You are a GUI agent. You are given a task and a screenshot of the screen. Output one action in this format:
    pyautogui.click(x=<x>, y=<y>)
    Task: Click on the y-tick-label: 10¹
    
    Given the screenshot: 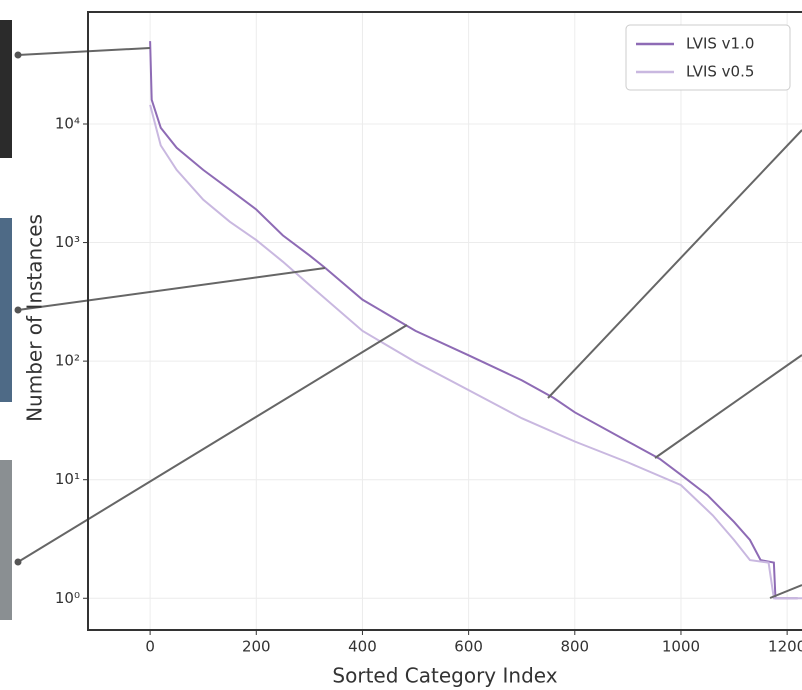 What is the action you would take?
    pyautogui.click(x=67, y=479)
    